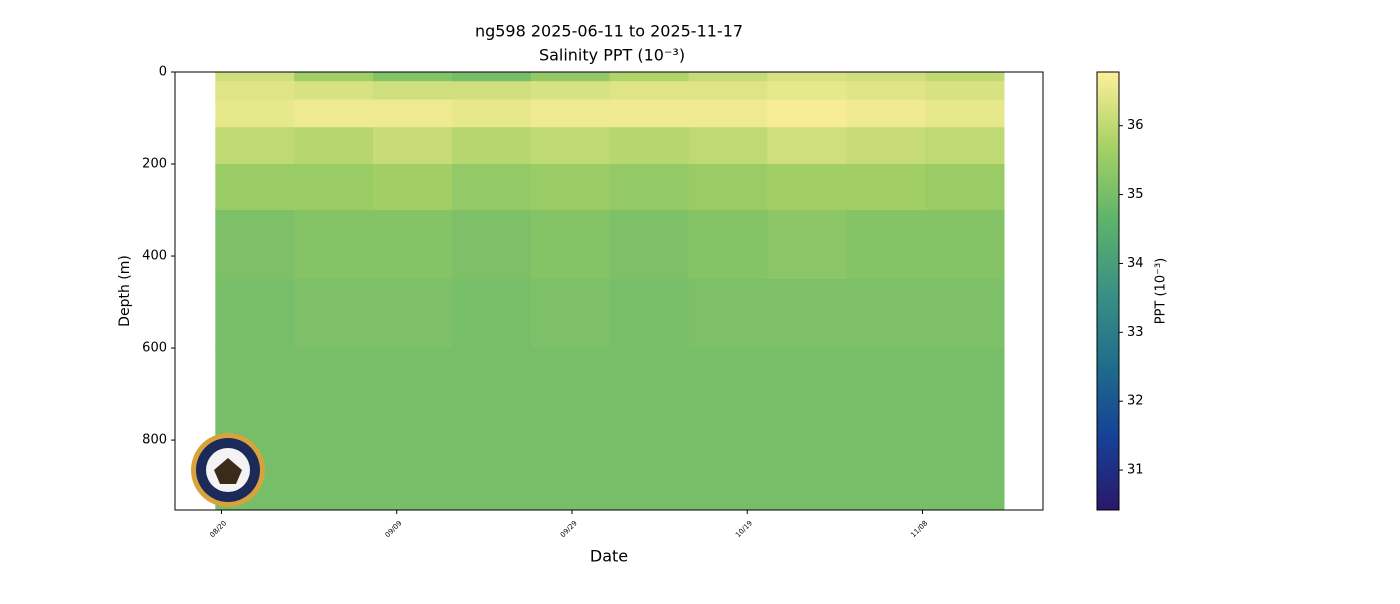 The width and height of the screenshot is (1400, 604). Describe the element at coordinates (228, 470) in the screenshot. I see `navy-logo` at that location.